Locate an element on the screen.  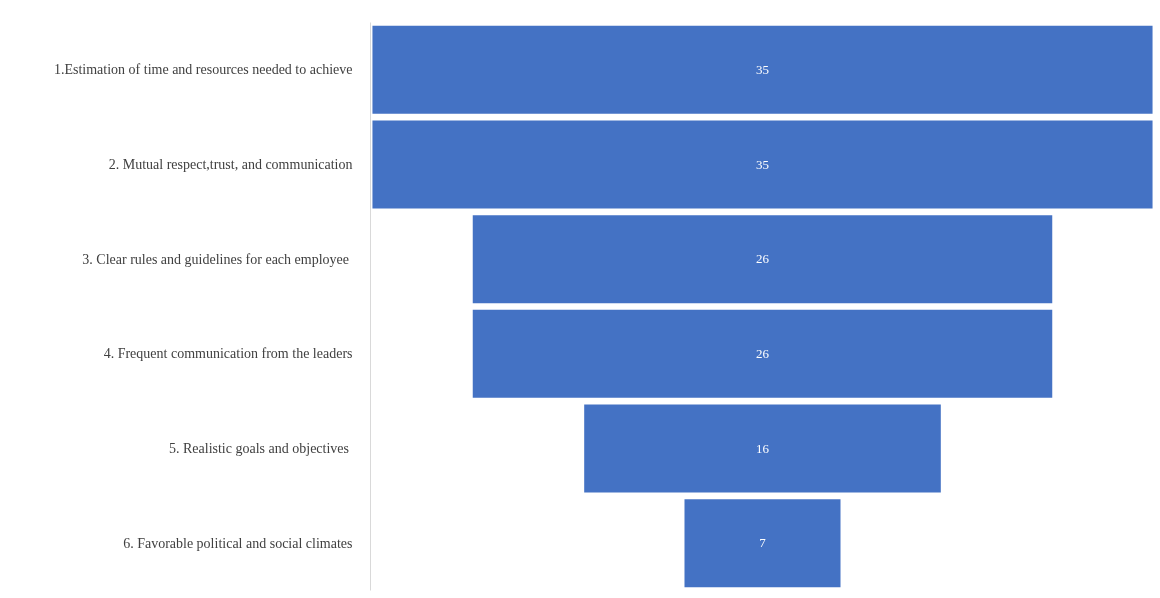
category-label: 6. Favorable political and social climates is located at coordinates (238, 543).